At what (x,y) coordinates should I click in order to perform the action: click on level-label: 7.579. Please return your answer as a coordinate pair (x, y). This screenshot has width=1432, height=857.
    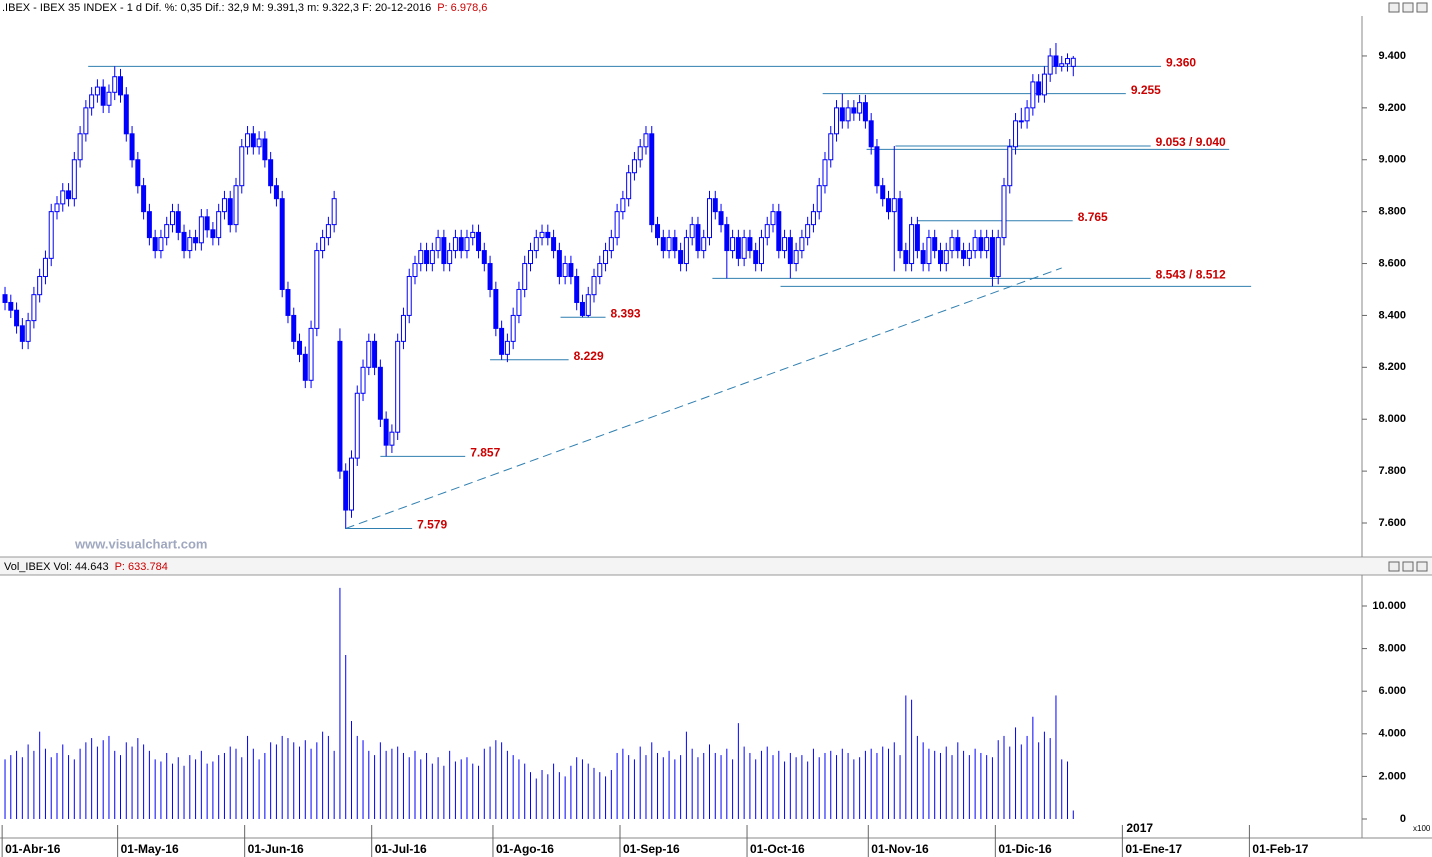
    Looking at the image, I should click on (432, 525).